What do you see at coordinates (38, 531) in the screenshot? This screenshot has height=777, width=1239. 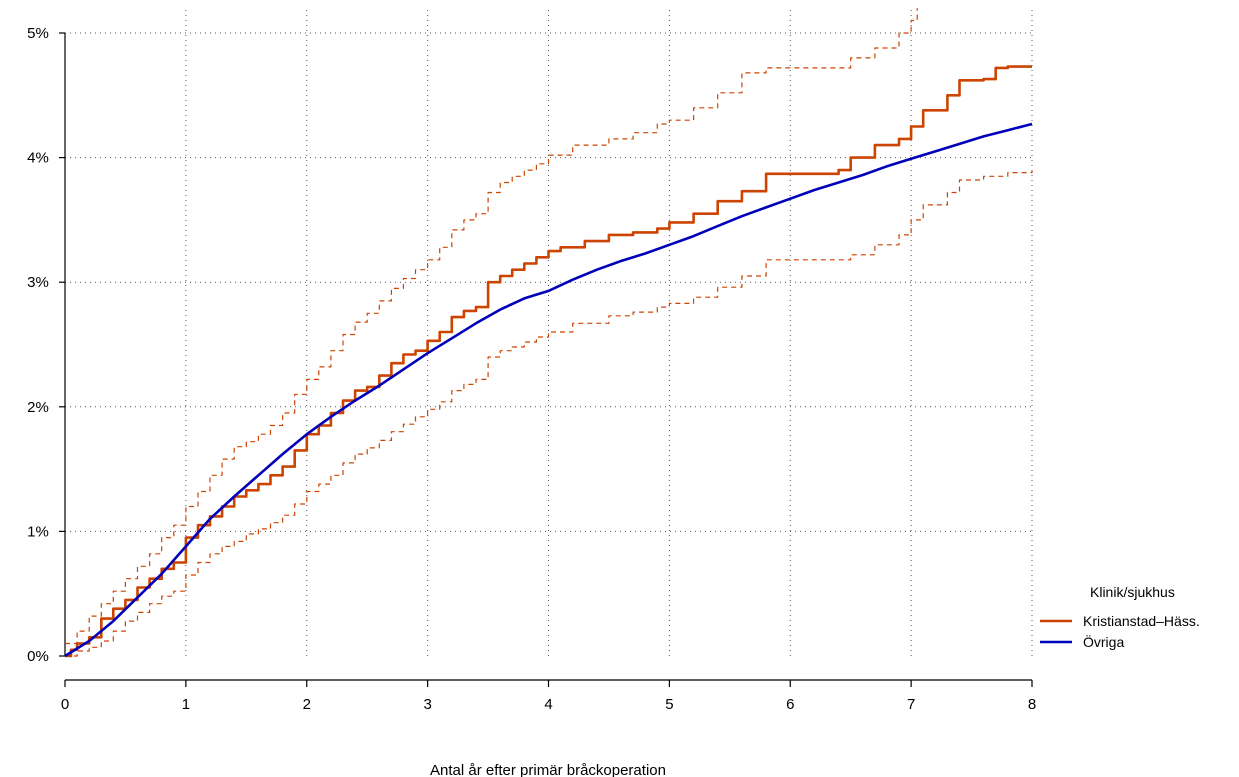 I see `y-tick-label: 1%` at bounding box center [38, 531].